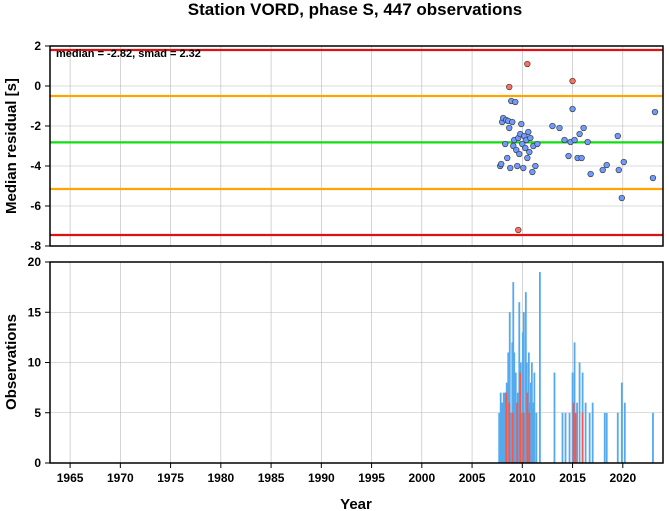 The height and width of the screenshot is (511, 669). Describe the element at coordinates (37, 86) in the screenshot. I see `top-y-tick-label: 0` at that location.